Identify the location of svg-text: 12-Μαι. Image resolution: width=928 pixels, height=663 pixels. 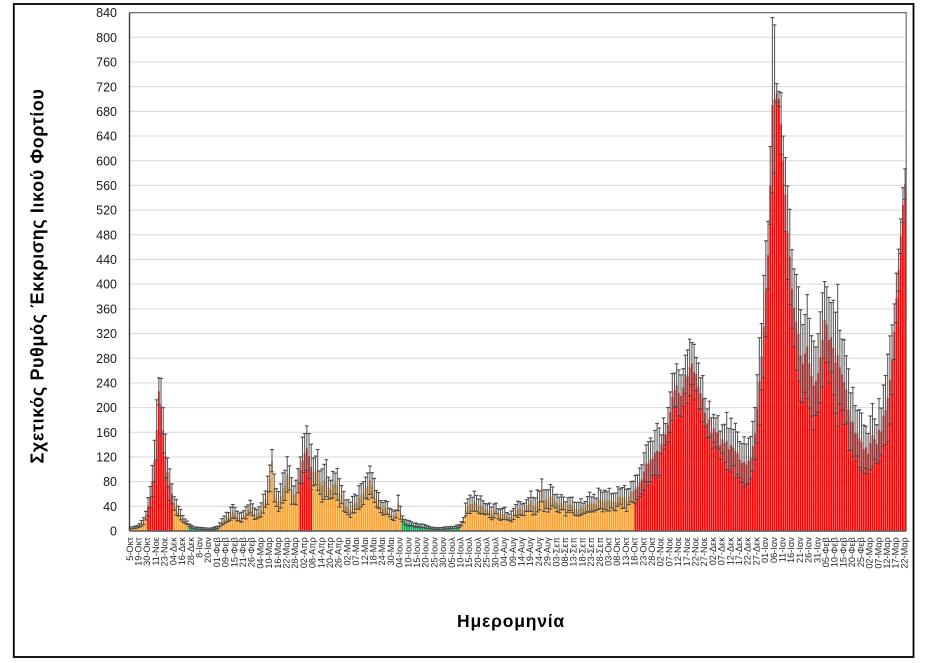
(365, 551).